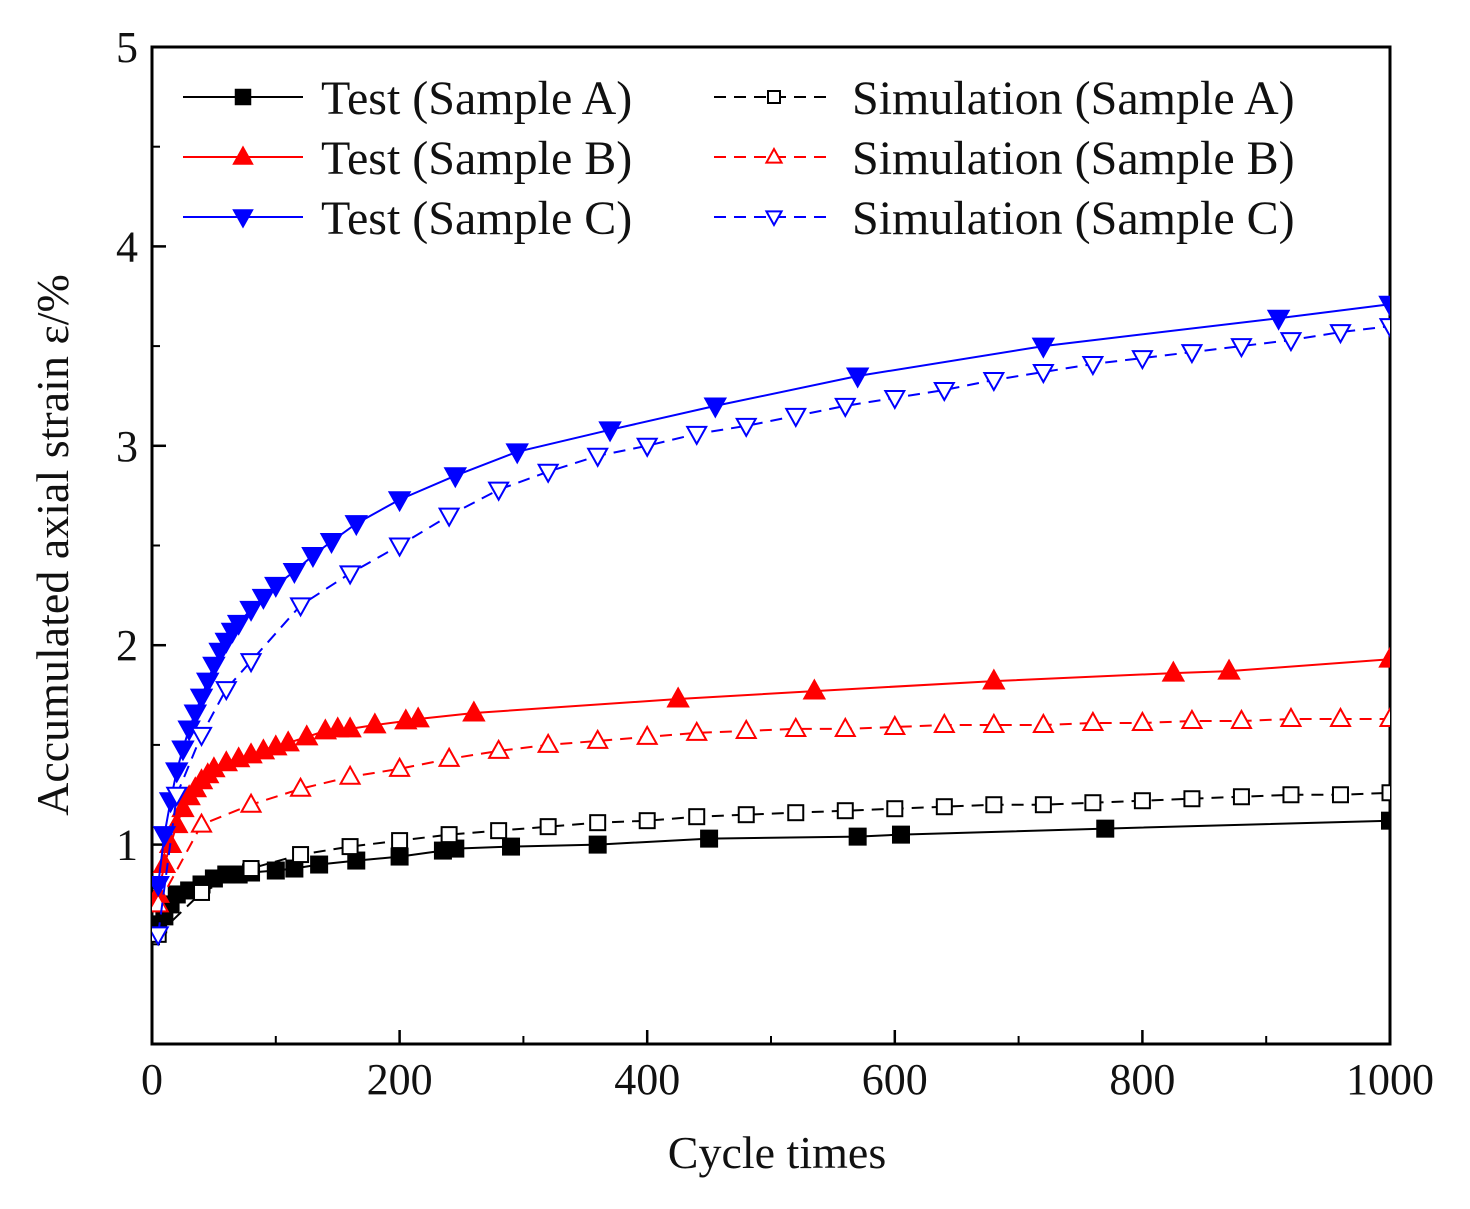 The image size is (1470, 1209). What do you see at coordinates (777, 1152) in the screenshot?
I see `x-axis-title: Cycle times` at bounding box center [777, 1152].